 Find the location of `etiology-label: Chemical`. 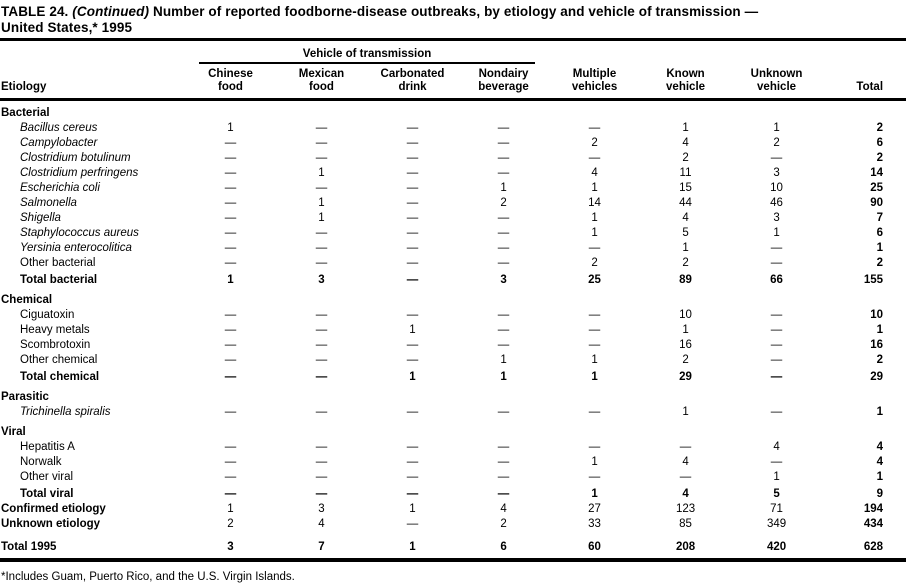

etiology-label: Chemical is located at coordinates (27, 300).